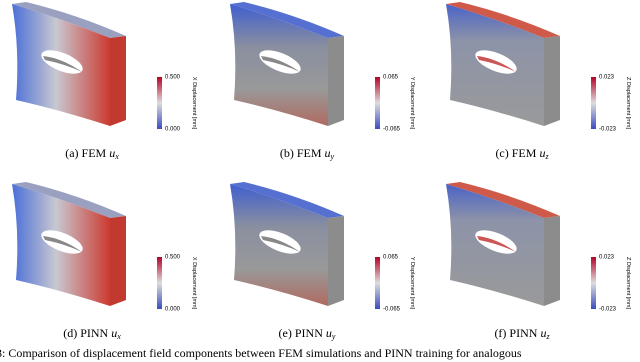  Describe the element at coordinates (301, 333) in the screenshot. I see `caption-prefix: (e) PINN` at that location.